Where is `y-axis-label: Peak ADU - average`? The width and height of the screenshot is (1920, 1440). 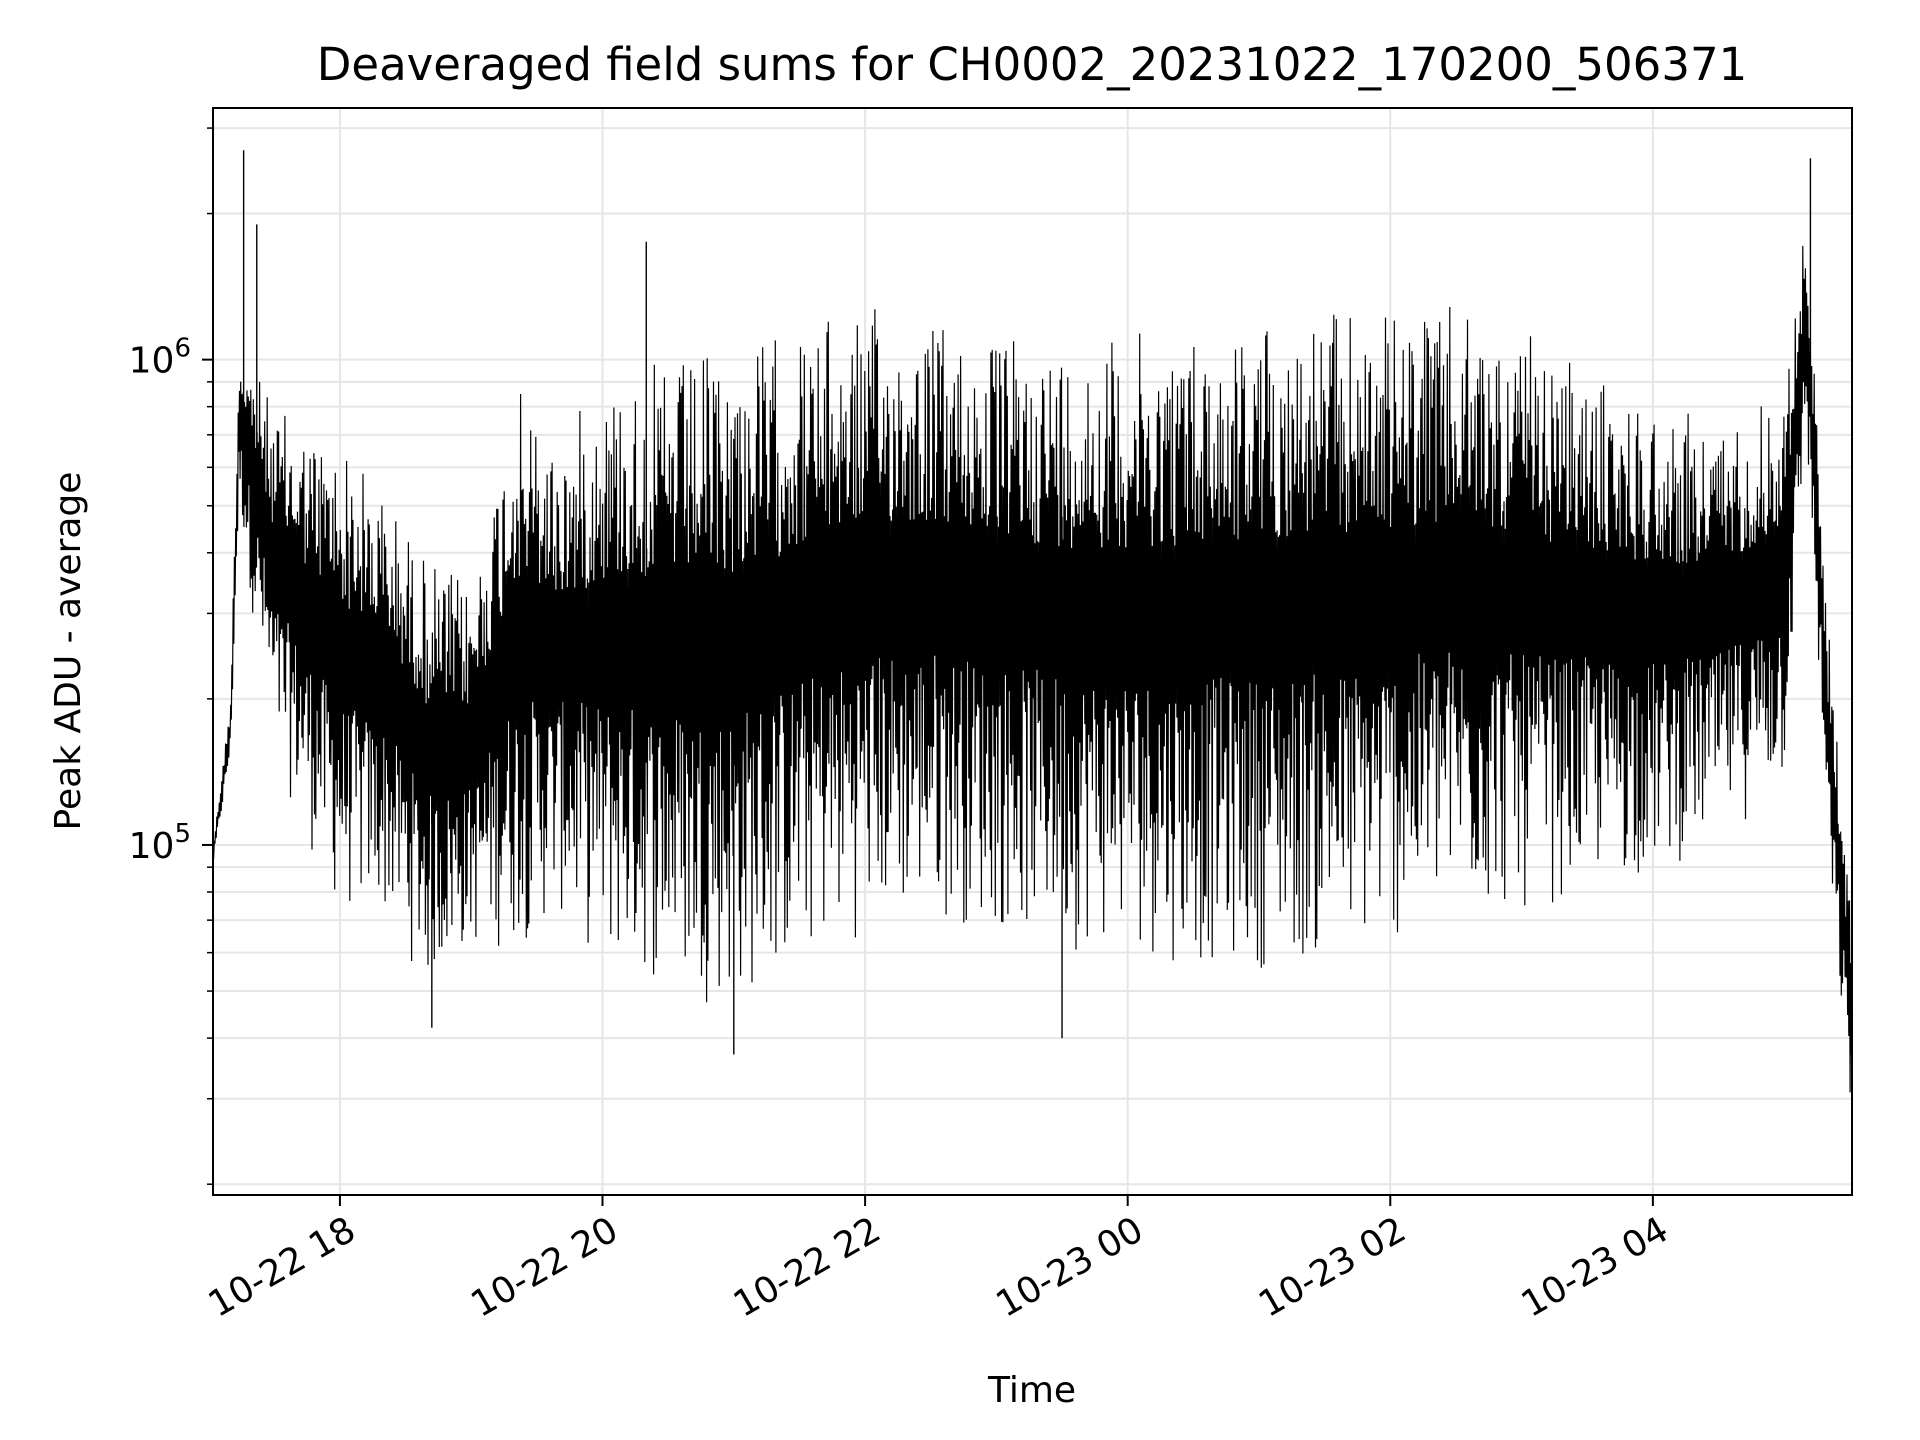
y-axis-label: Peak ADU - average is located at coordinates (68, 651).